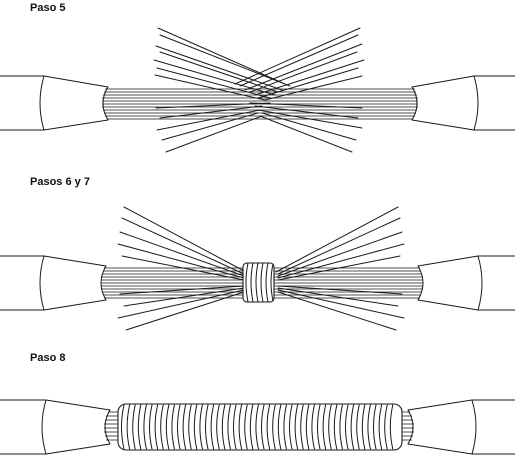 This screenshot has width=515, height=470. I want to click on step-6-7-fanned-strands, so click(261, 268).